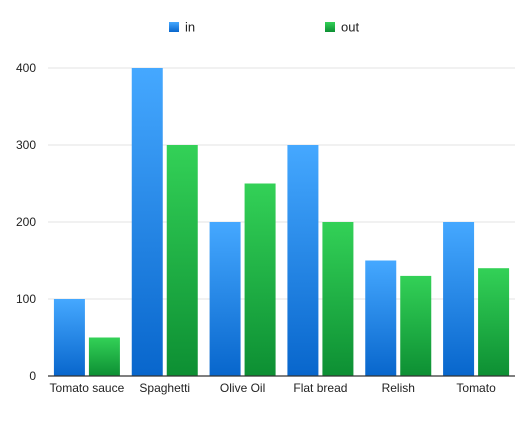 Image resolution: width=528 pixels, height=429 pixels. Describe the element at coordinates (26, 299) in the screenshot. I see `y-tick-label-100: 100` at that location.